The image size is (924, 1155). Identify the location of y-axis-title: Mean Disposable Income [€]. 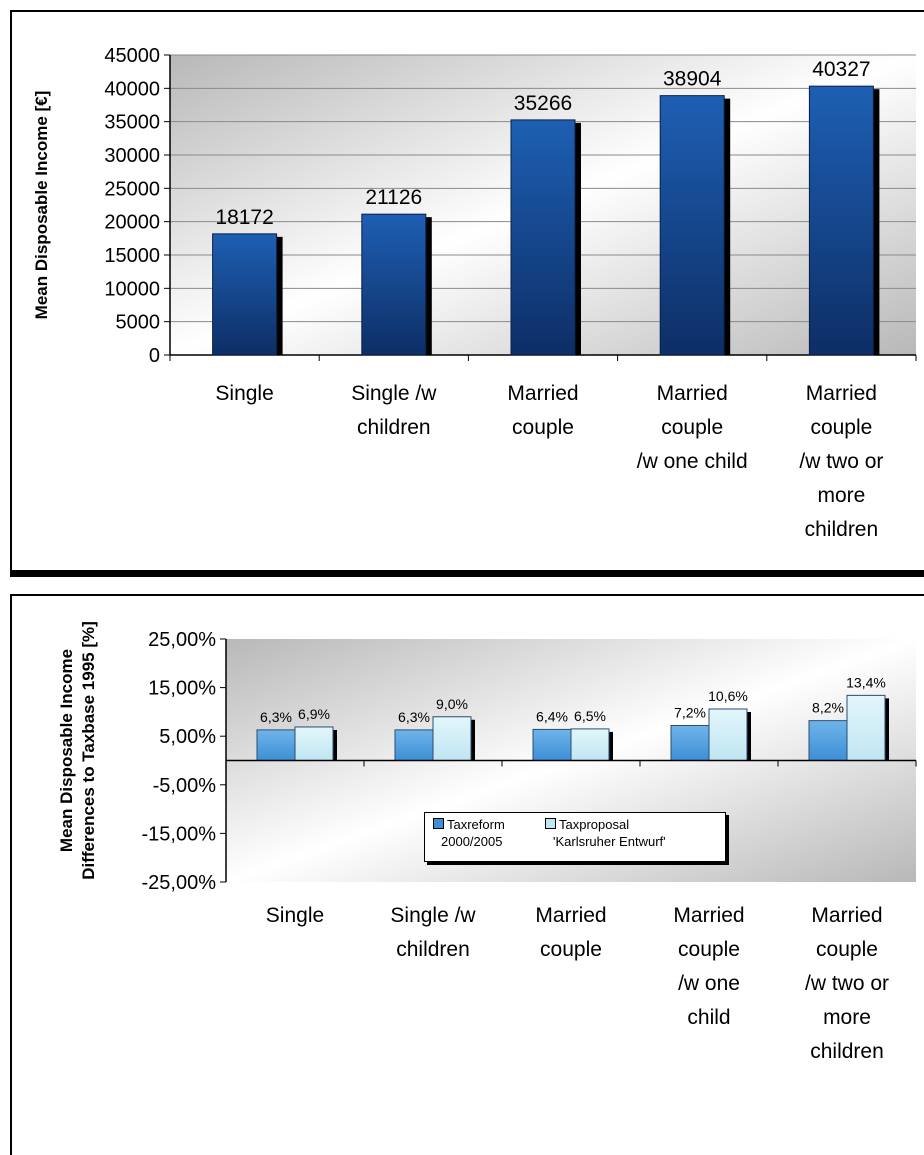
(41, 205).